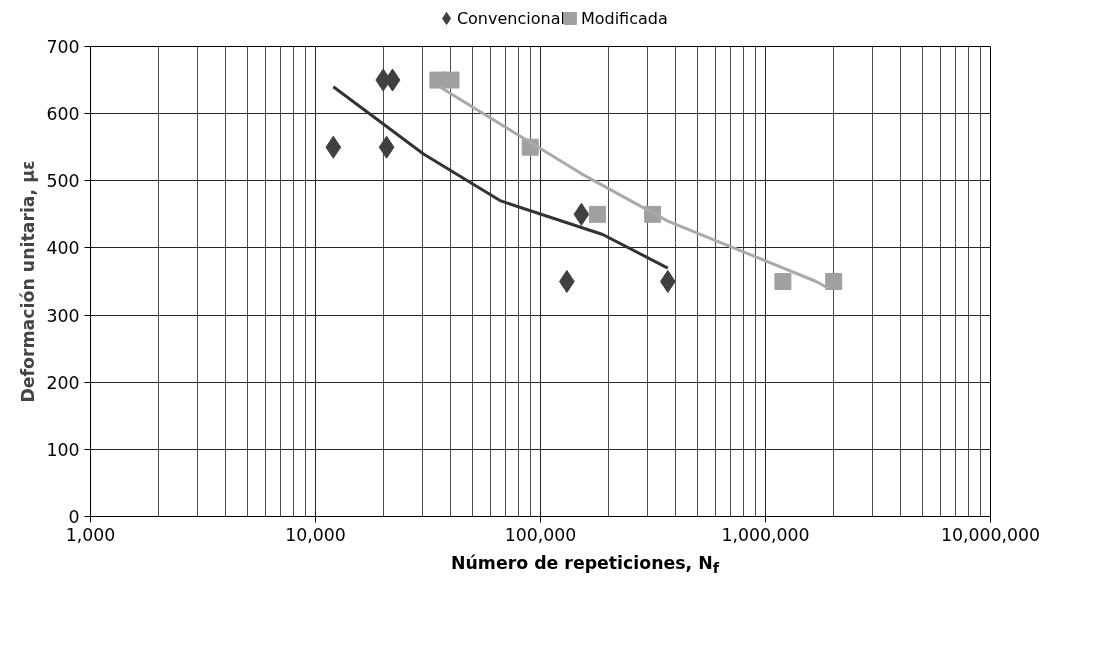  Describe the element at coordinates (63, 248) in the screenshot. I see `y-tick-label: 400` at that location.